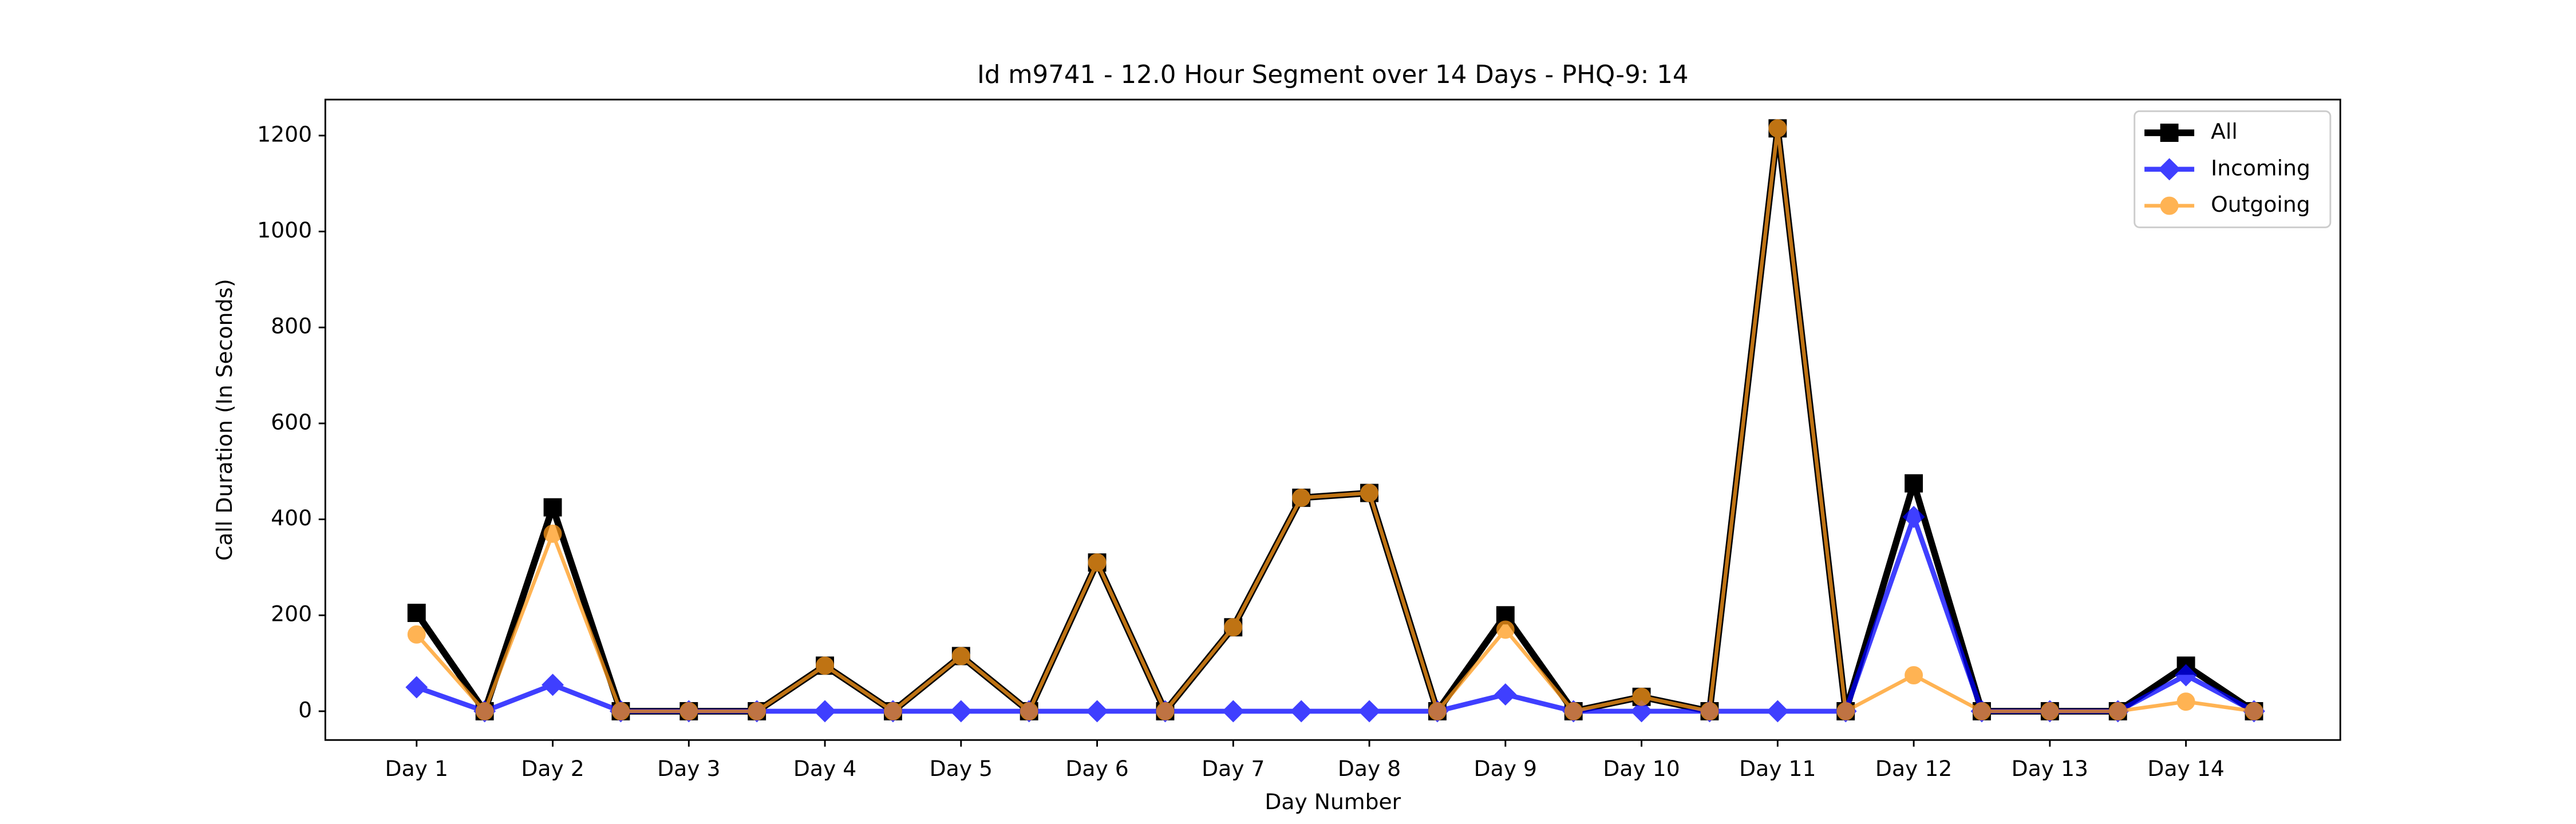 This screenshot has height=824, width=2576. I want to click on y-tick-label: 1000, so click(284, 230).